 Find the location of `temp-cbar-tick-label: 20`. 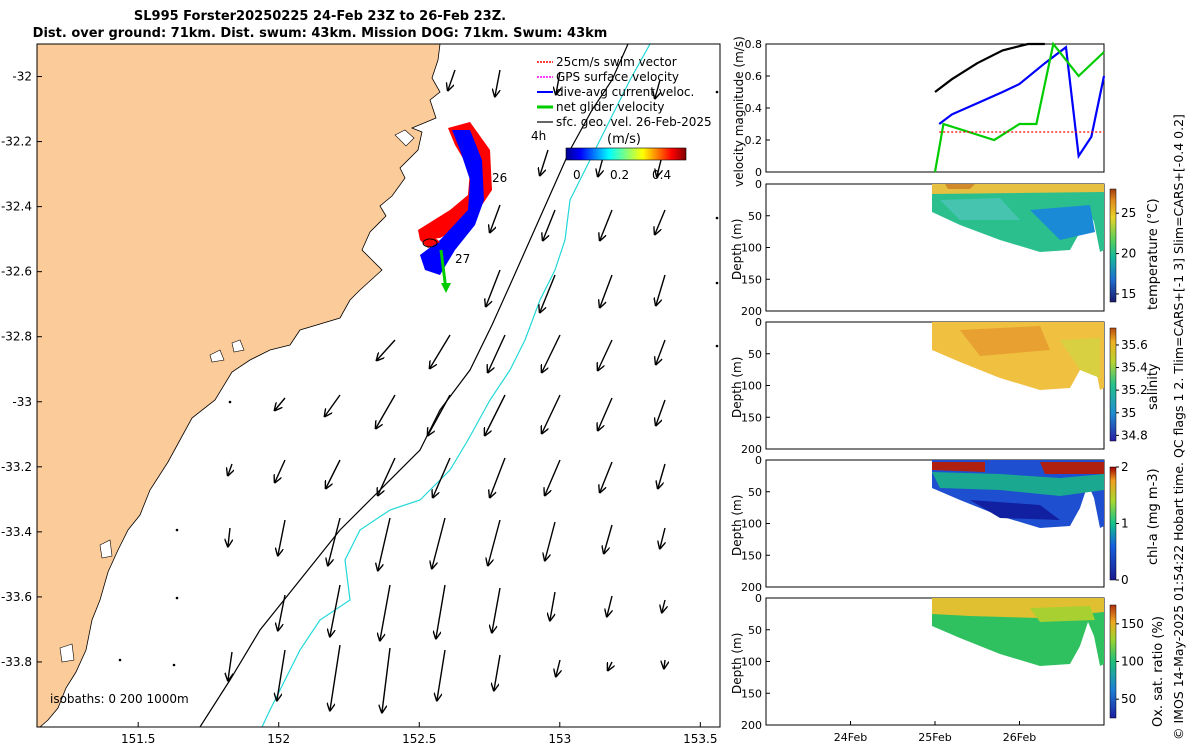

temp-cbar-tick-label: 20 is located at coordinates (1128, 254).